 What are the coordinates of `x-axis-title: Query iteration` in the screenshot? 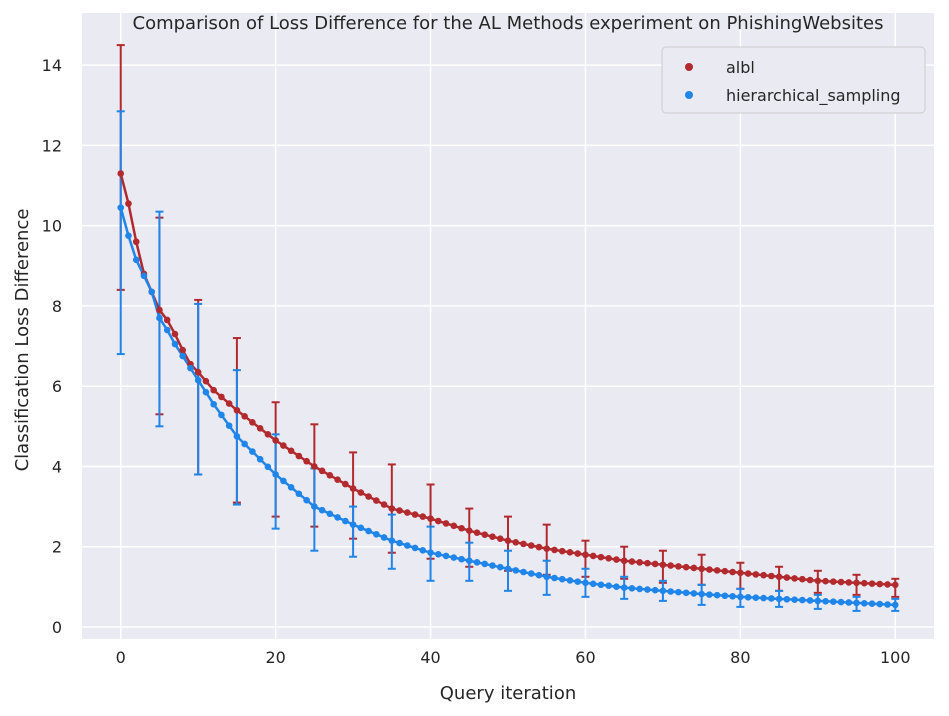 It's located at (508, 693).